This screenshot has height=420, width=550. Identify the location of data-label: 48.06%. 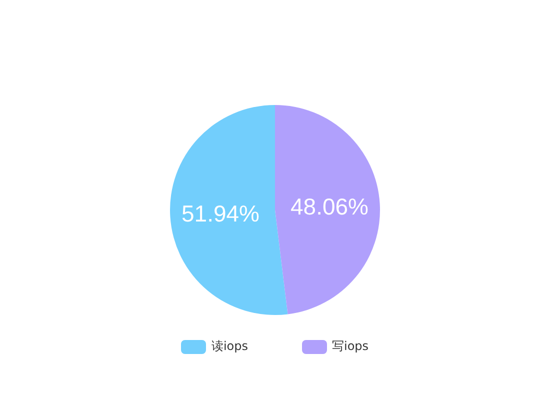
(329, 207).